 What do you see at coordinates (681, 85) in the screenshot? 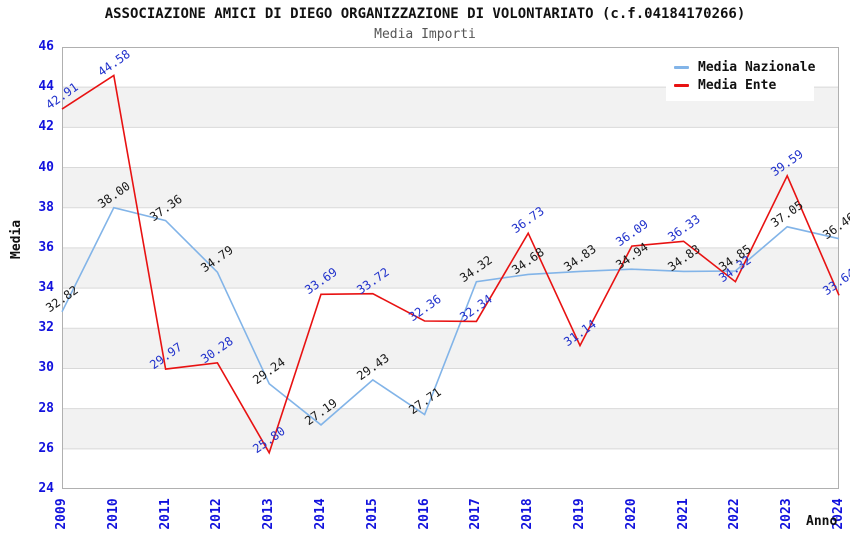
I see `media-ente-line-swatch-icon` at bounding box center [681, 85].